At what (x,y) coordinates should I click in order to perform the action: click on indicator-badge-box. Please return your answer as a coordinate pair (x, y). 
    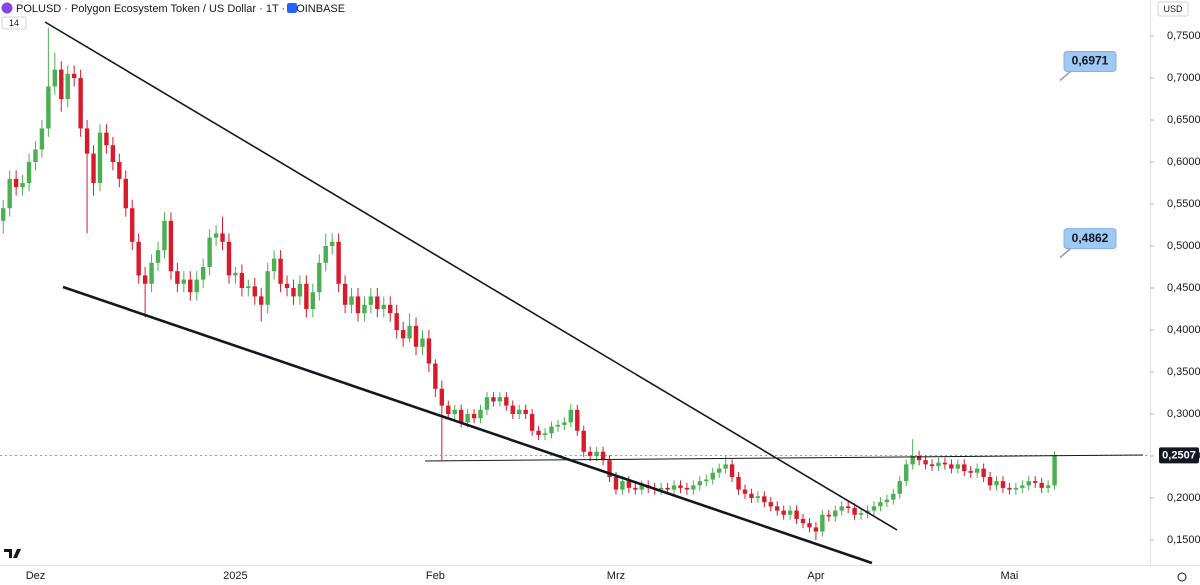
    Looking at the image, I should click on (14, 23).